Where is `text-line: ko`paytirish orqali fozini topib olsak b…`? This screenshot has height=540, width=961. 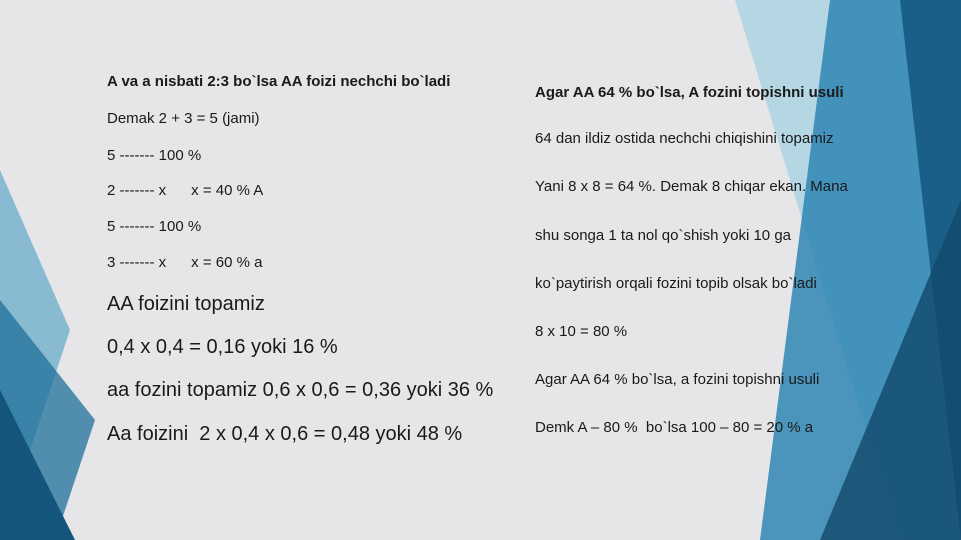
text-line: ko`paytirish orqali fozini topib olsak b… is located at coordinates (676, 283).